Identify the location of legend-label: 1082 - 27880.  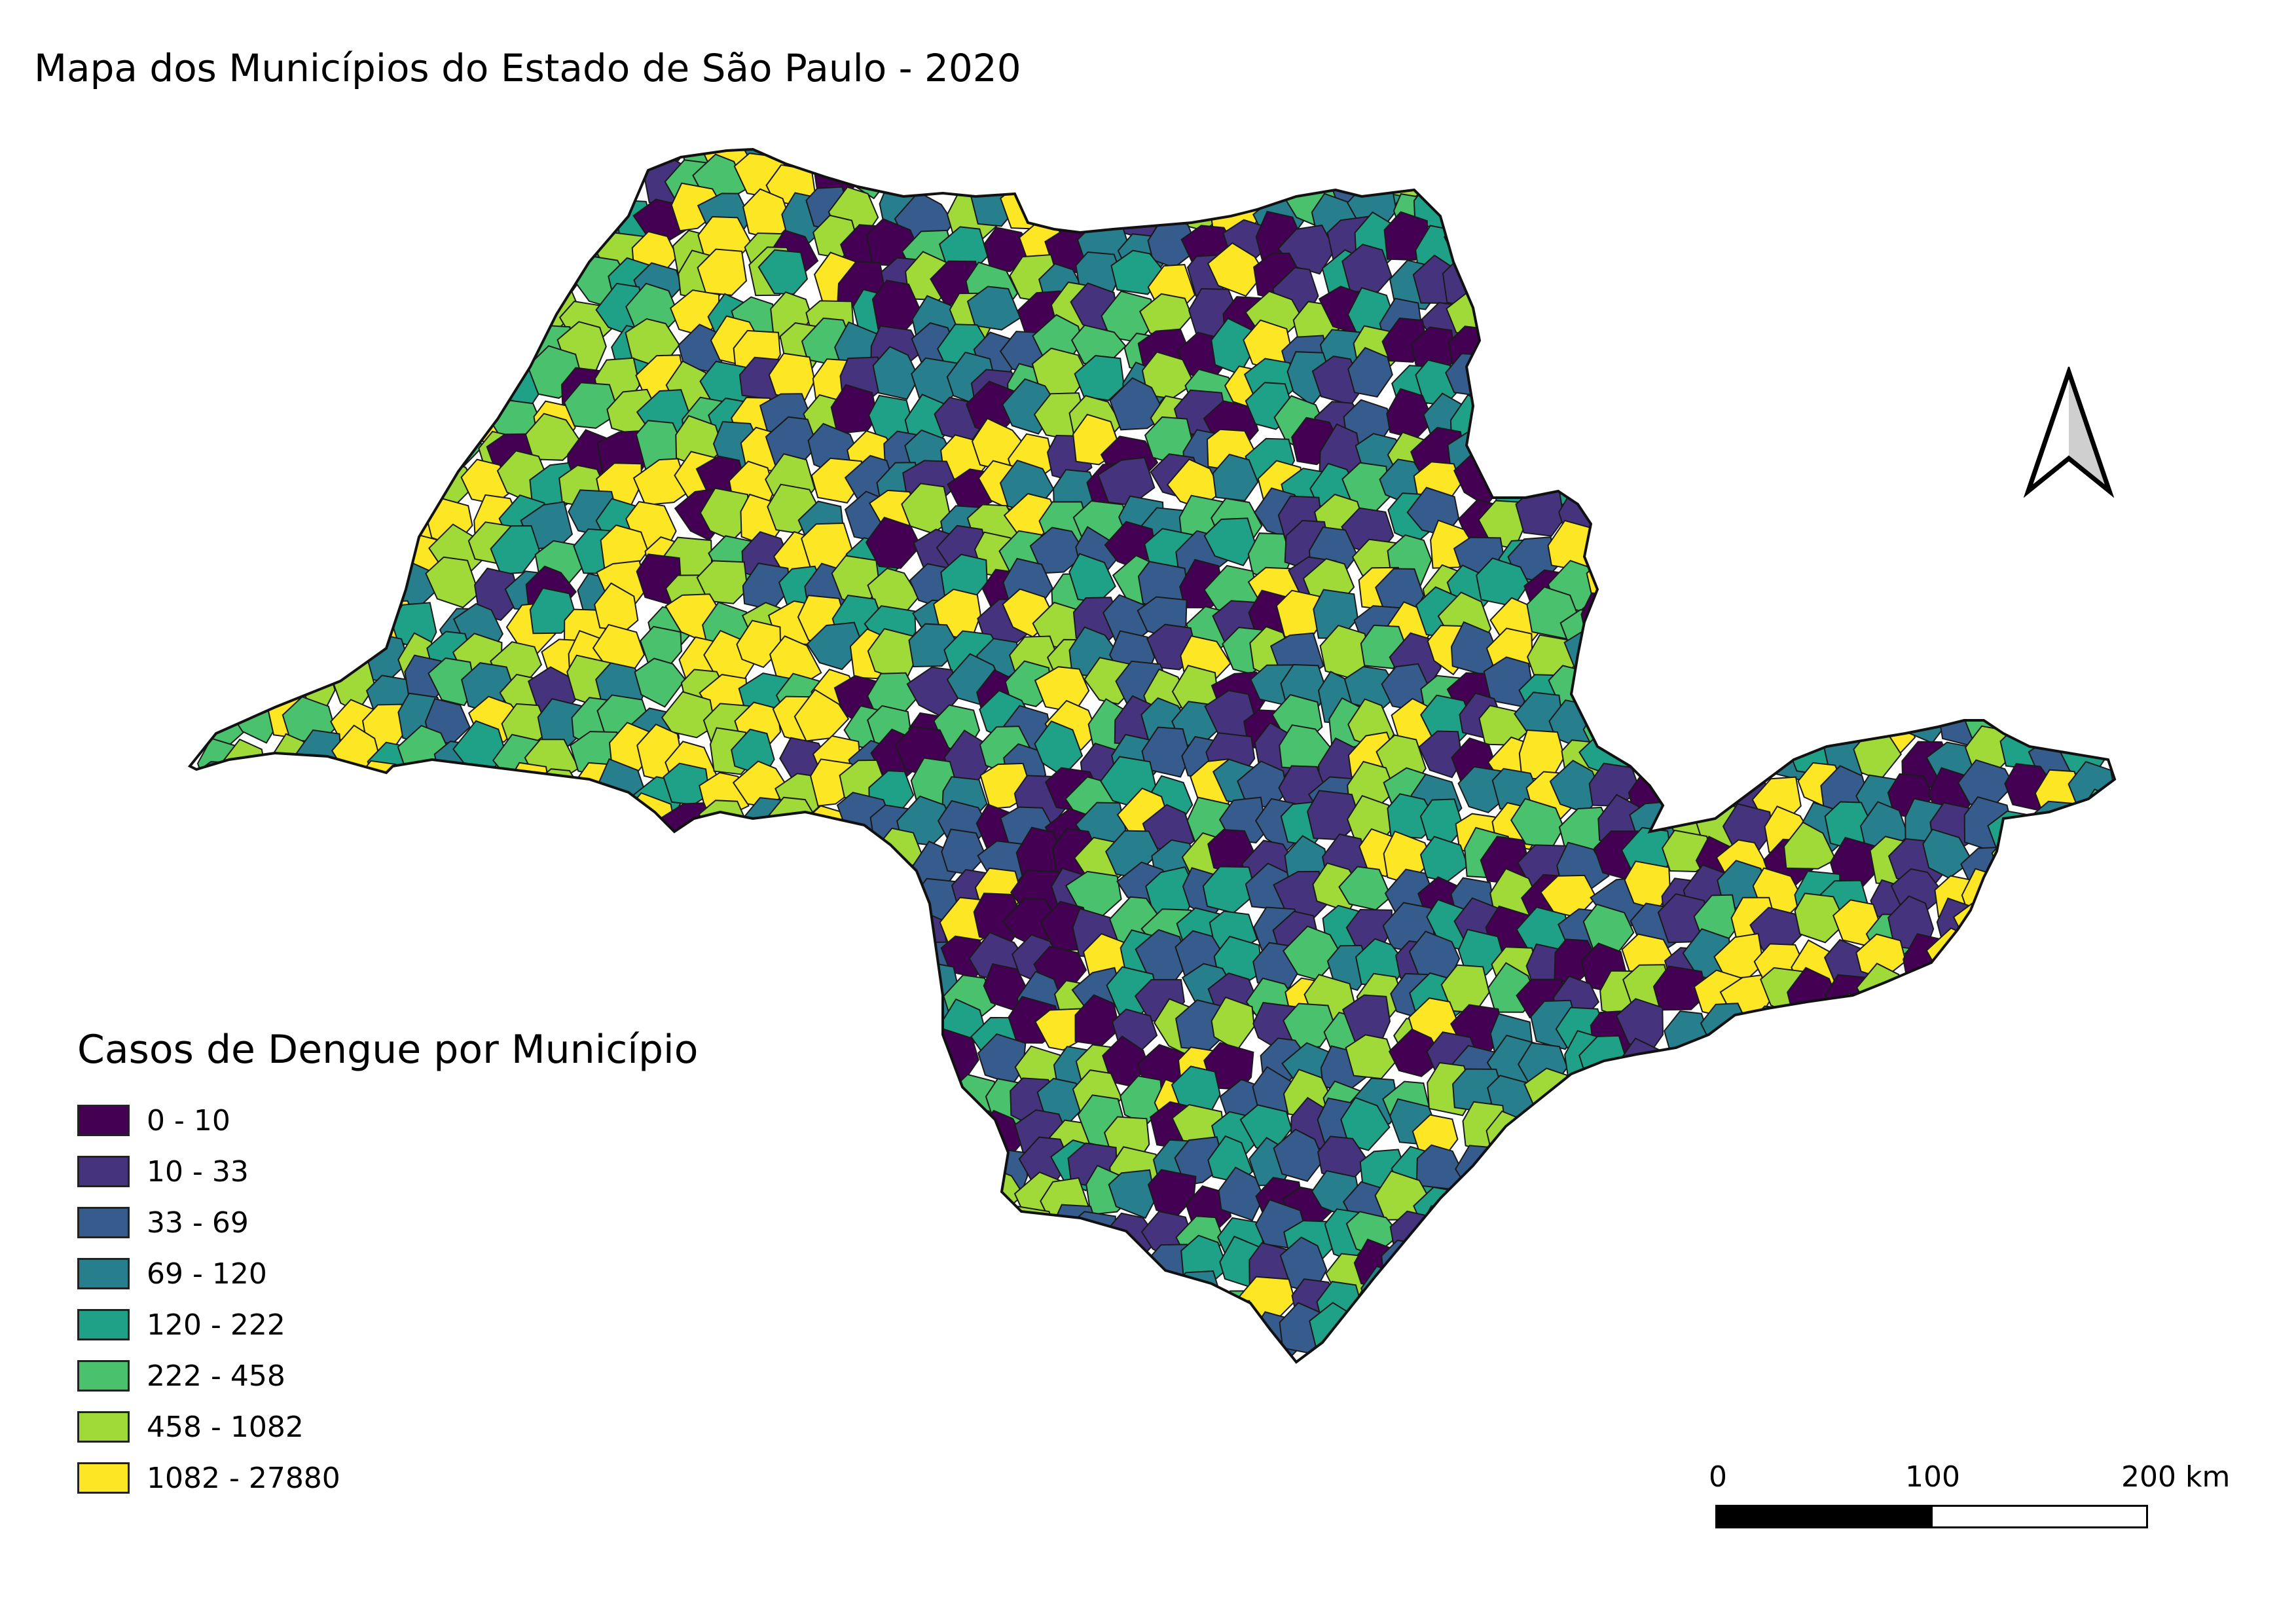
(243, 1478).